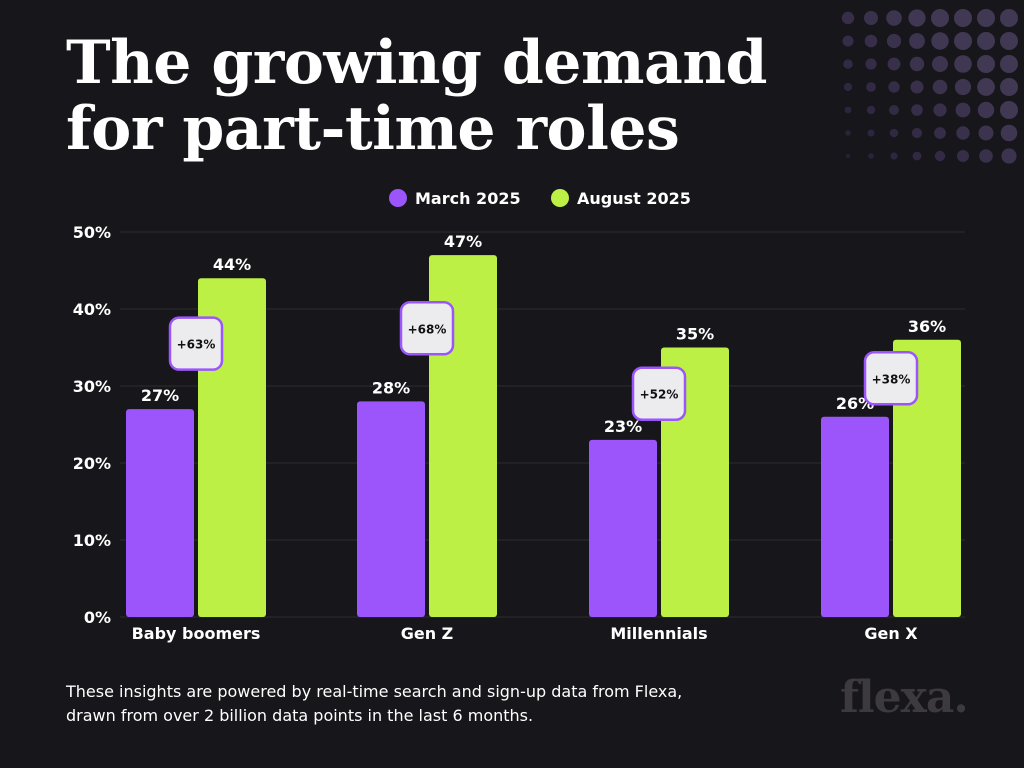  I want to click on page-title: The growing demand for part-time roles, so click(416, 96).